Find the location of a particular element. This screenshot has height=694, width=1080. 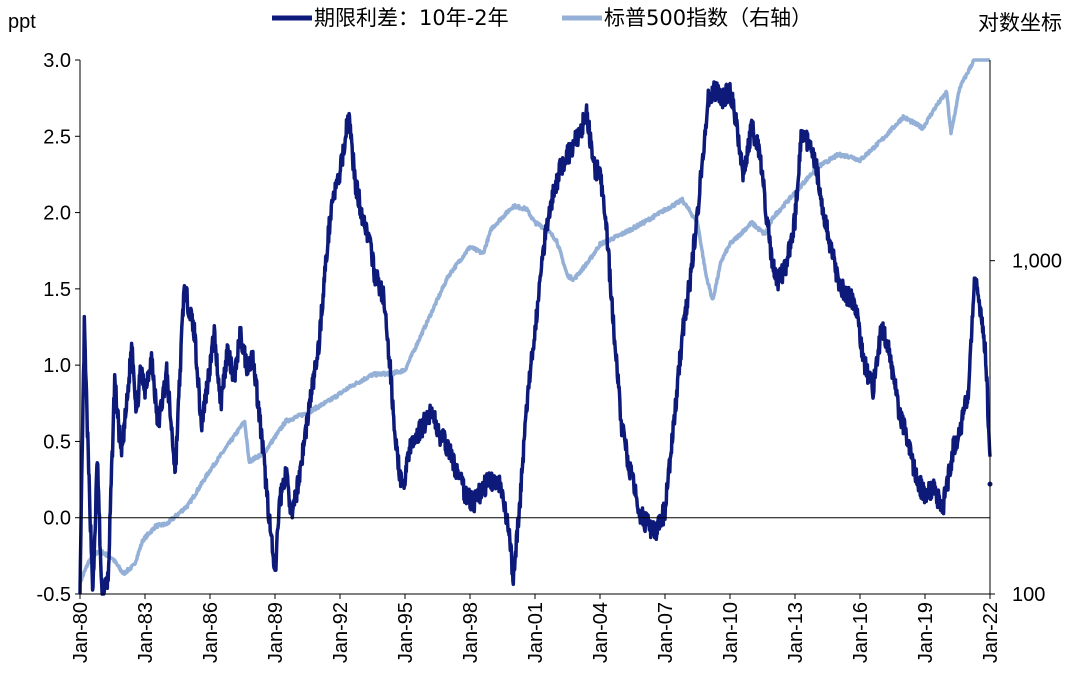

x-tick-label: Jan-80 is located at coordinates (81, 632).